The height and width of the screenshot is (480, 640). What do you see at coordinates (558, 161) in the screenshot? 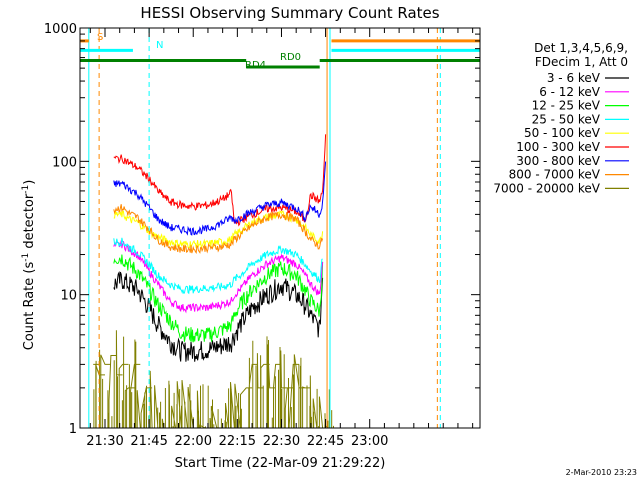
I see `legend-label-7: 300 - 800 keV` at bounding box center [558, 161].